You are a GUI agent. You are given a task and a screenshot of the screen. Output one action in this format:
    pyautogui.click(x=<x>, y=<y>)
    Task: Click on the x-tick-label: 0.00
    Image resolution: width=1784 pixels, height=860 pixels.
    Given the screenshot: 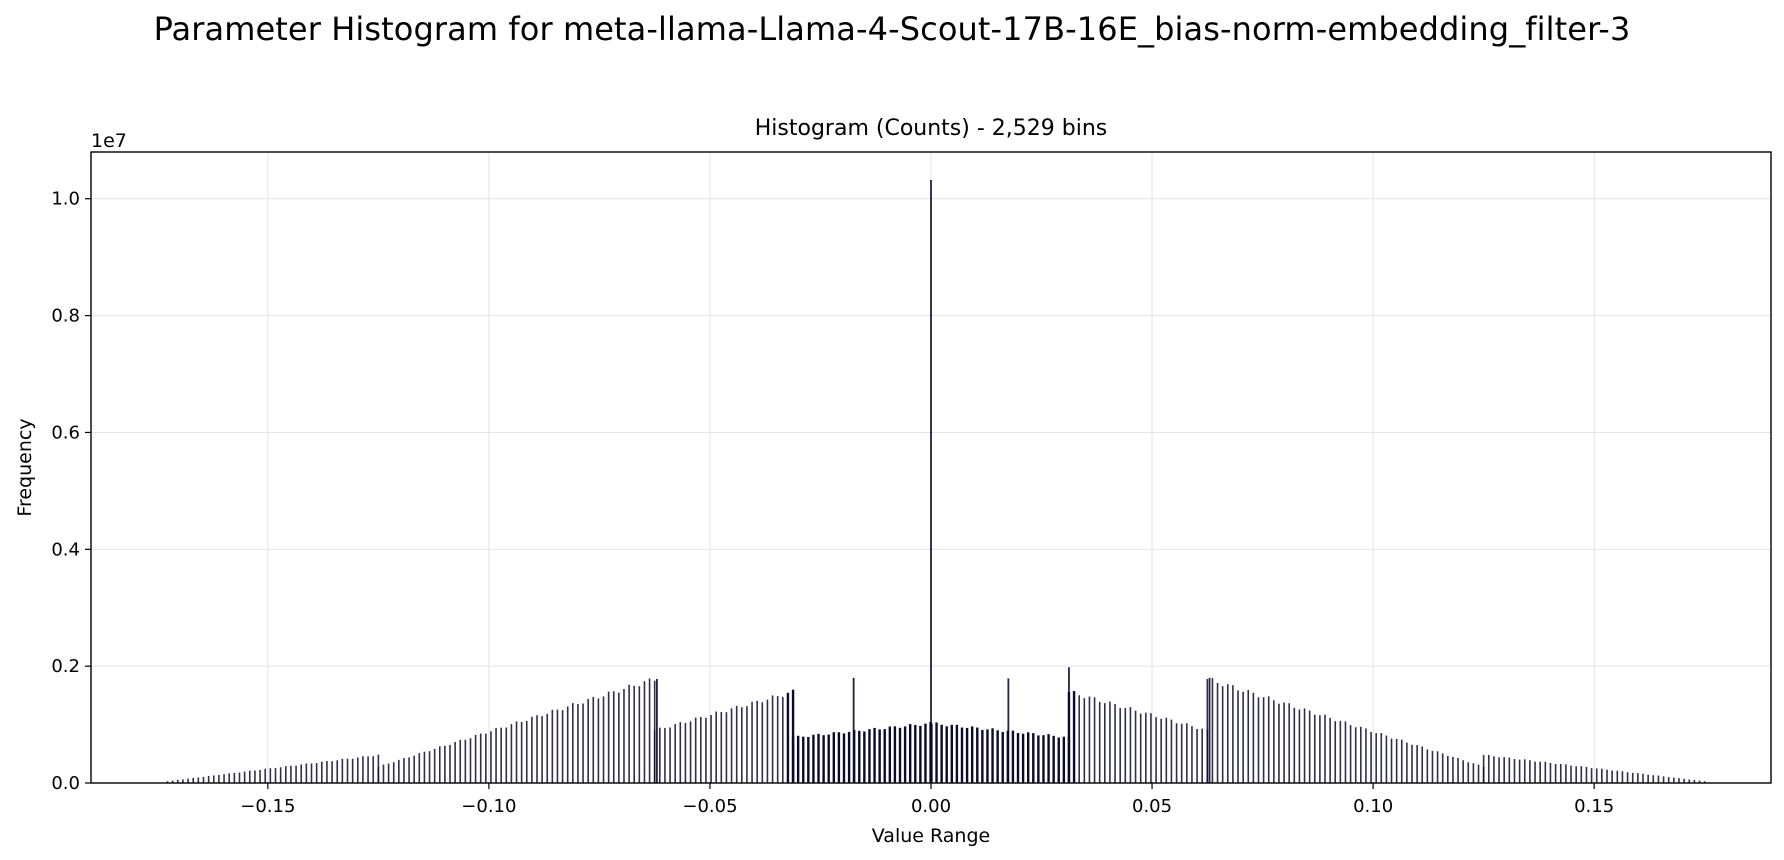 What is the action you would take?
    pyautogui.click(x=931, y=806)
    